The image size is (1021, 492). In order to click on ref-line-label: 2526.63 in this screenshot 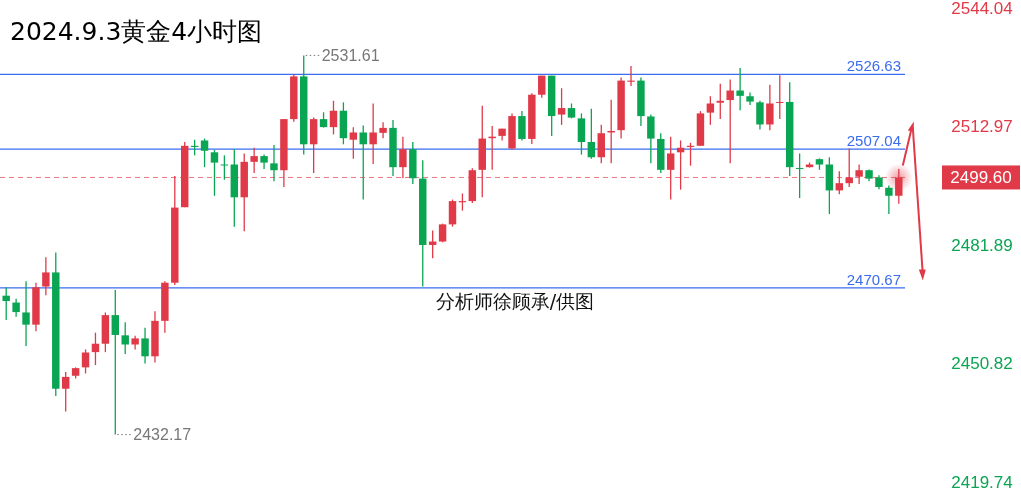, I will do `click(873, 66)`.